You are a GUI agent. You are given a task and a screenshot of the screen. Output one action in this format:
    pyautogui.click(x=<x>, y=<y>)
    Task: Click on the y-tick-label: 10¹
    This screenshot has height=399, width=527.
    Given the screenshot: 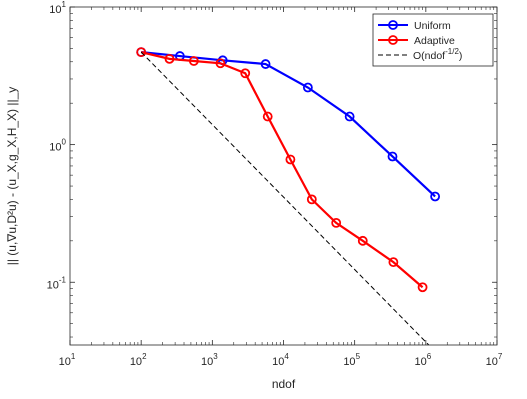 What is the action you would take?
    pyautogui.click(x=57, y=8)
    